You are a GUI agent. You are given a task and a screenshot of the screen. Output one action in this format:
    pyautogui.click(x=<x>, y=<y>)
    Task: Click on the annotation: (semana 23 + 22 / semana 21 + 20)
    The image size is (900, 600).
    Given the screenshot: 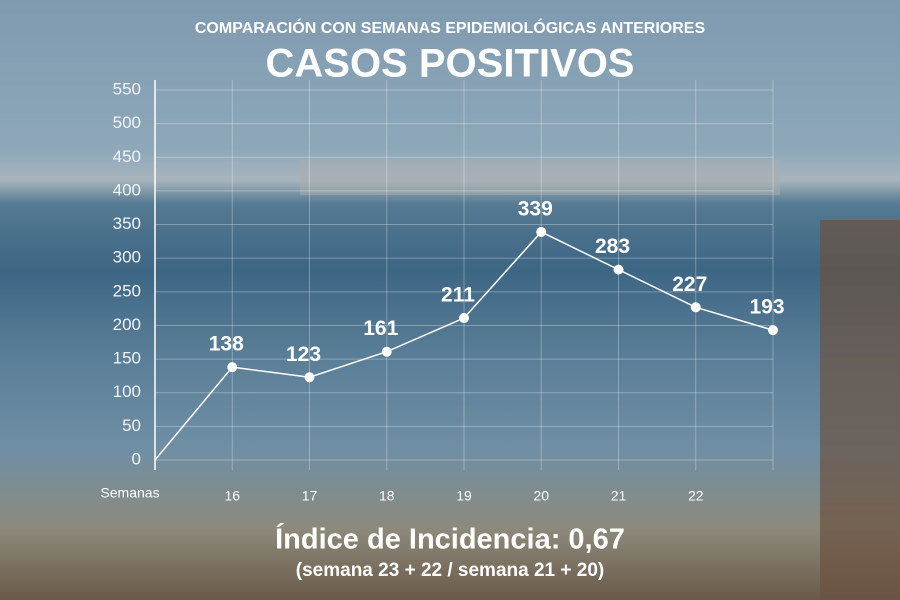 What is the action you would take?
    pyautogui.click(x=450, y=570)
    